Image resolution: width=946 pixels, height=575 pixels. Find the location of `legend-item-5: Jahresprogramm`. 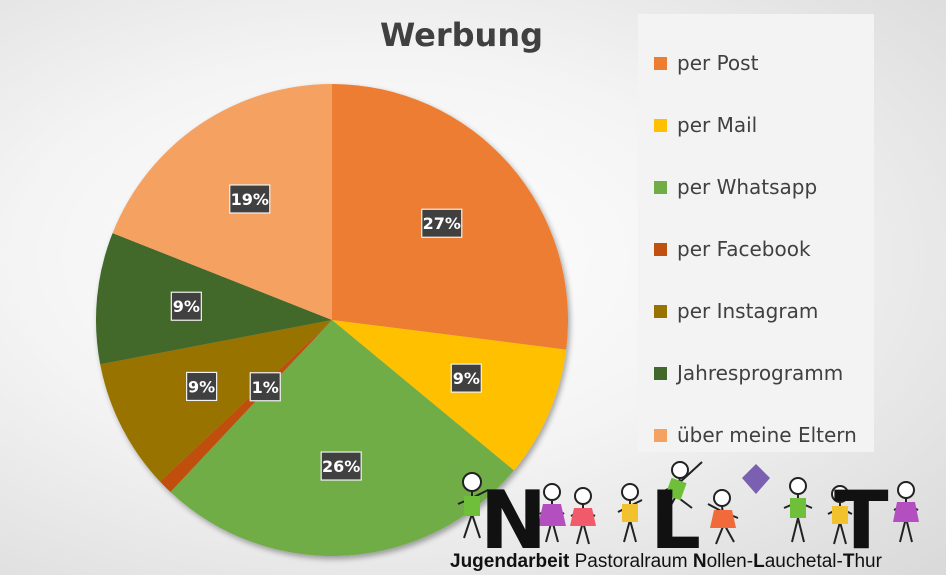

legend-item-5: Jahresprogramm is located at coordinates (756, 373).